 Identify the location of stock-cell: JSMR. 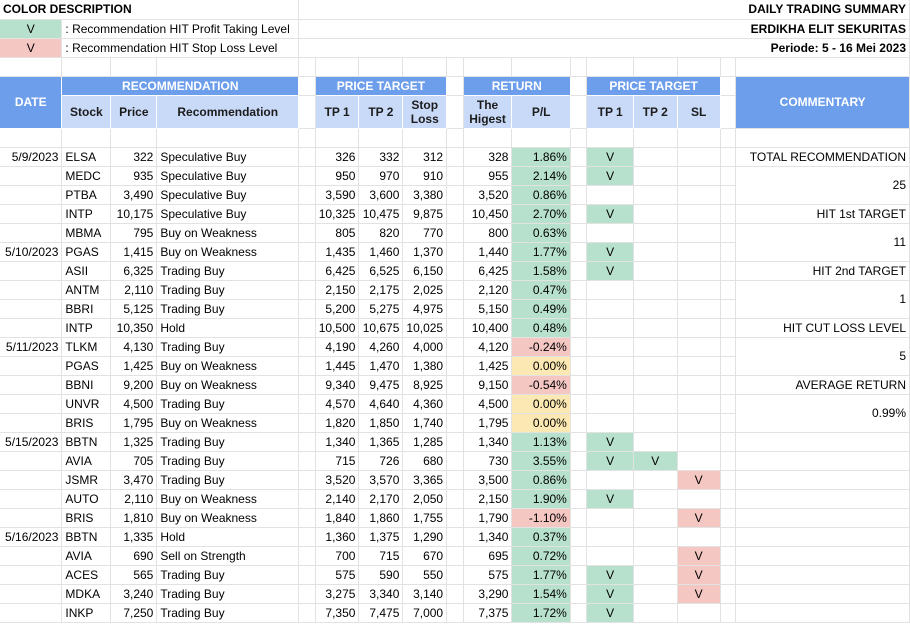
(86, 480).